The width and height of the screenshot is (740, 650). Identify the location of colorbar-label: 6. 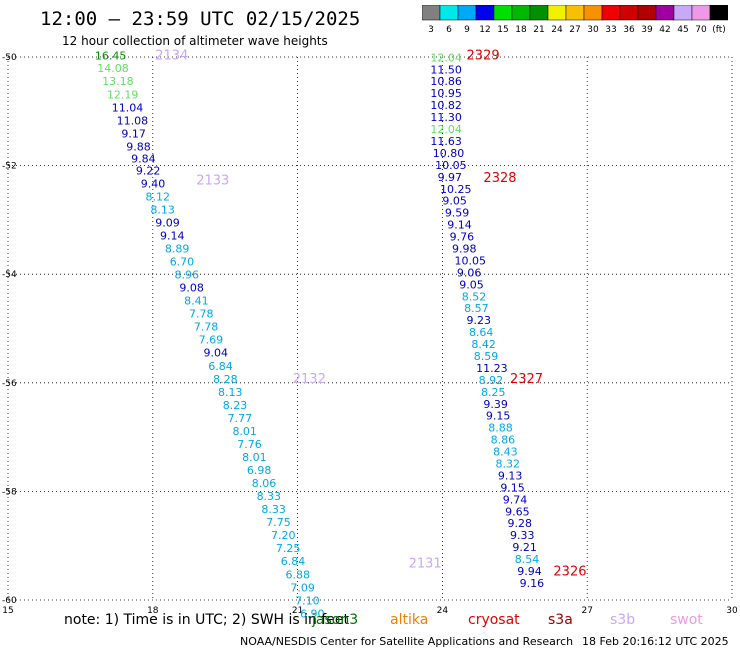
(449, 30).